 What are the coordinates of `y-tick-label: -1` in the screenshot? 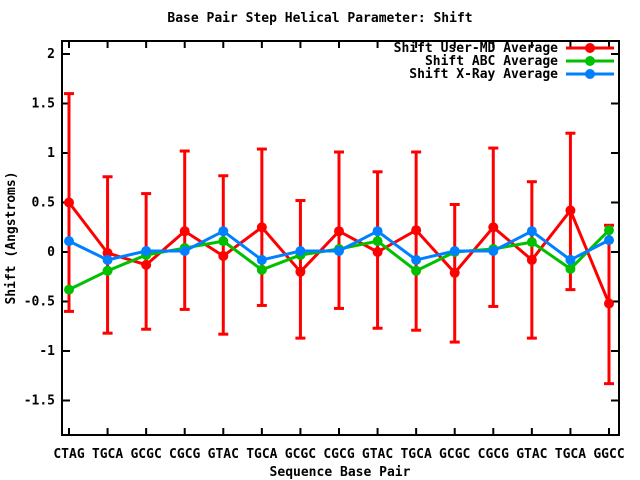 It's located at (47, 351).